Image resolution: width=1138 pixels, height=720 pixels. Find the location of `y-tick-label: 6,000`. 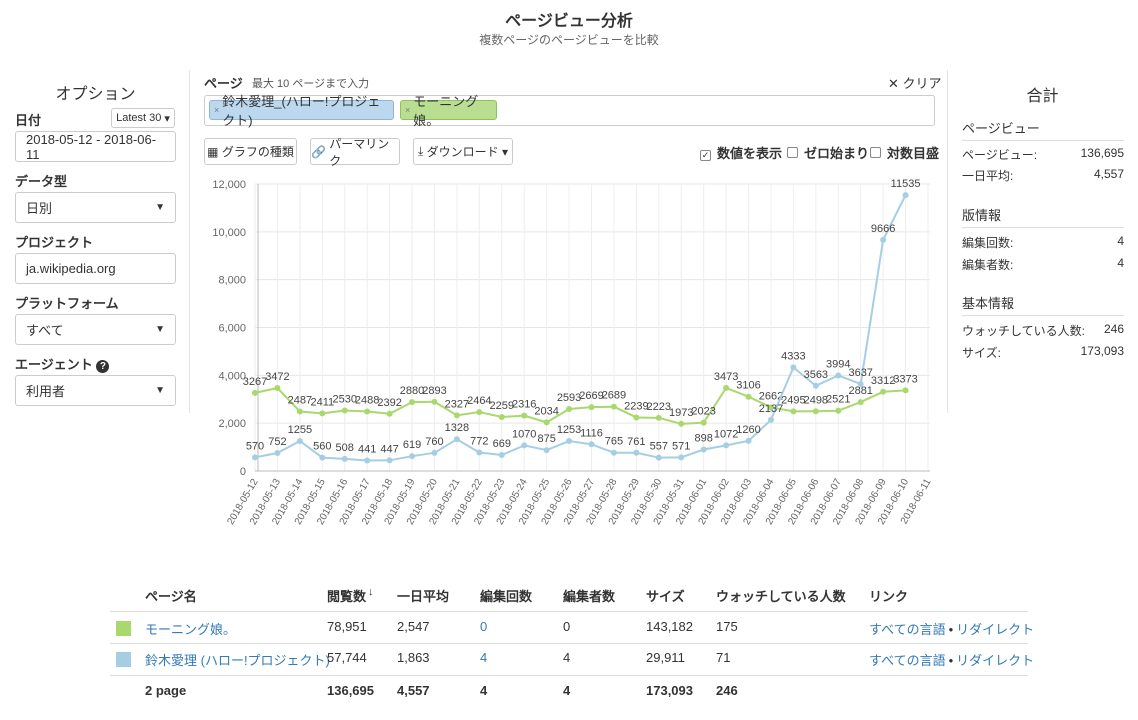

y-tick-label: 6,000 is located at coordinates (232, 329).